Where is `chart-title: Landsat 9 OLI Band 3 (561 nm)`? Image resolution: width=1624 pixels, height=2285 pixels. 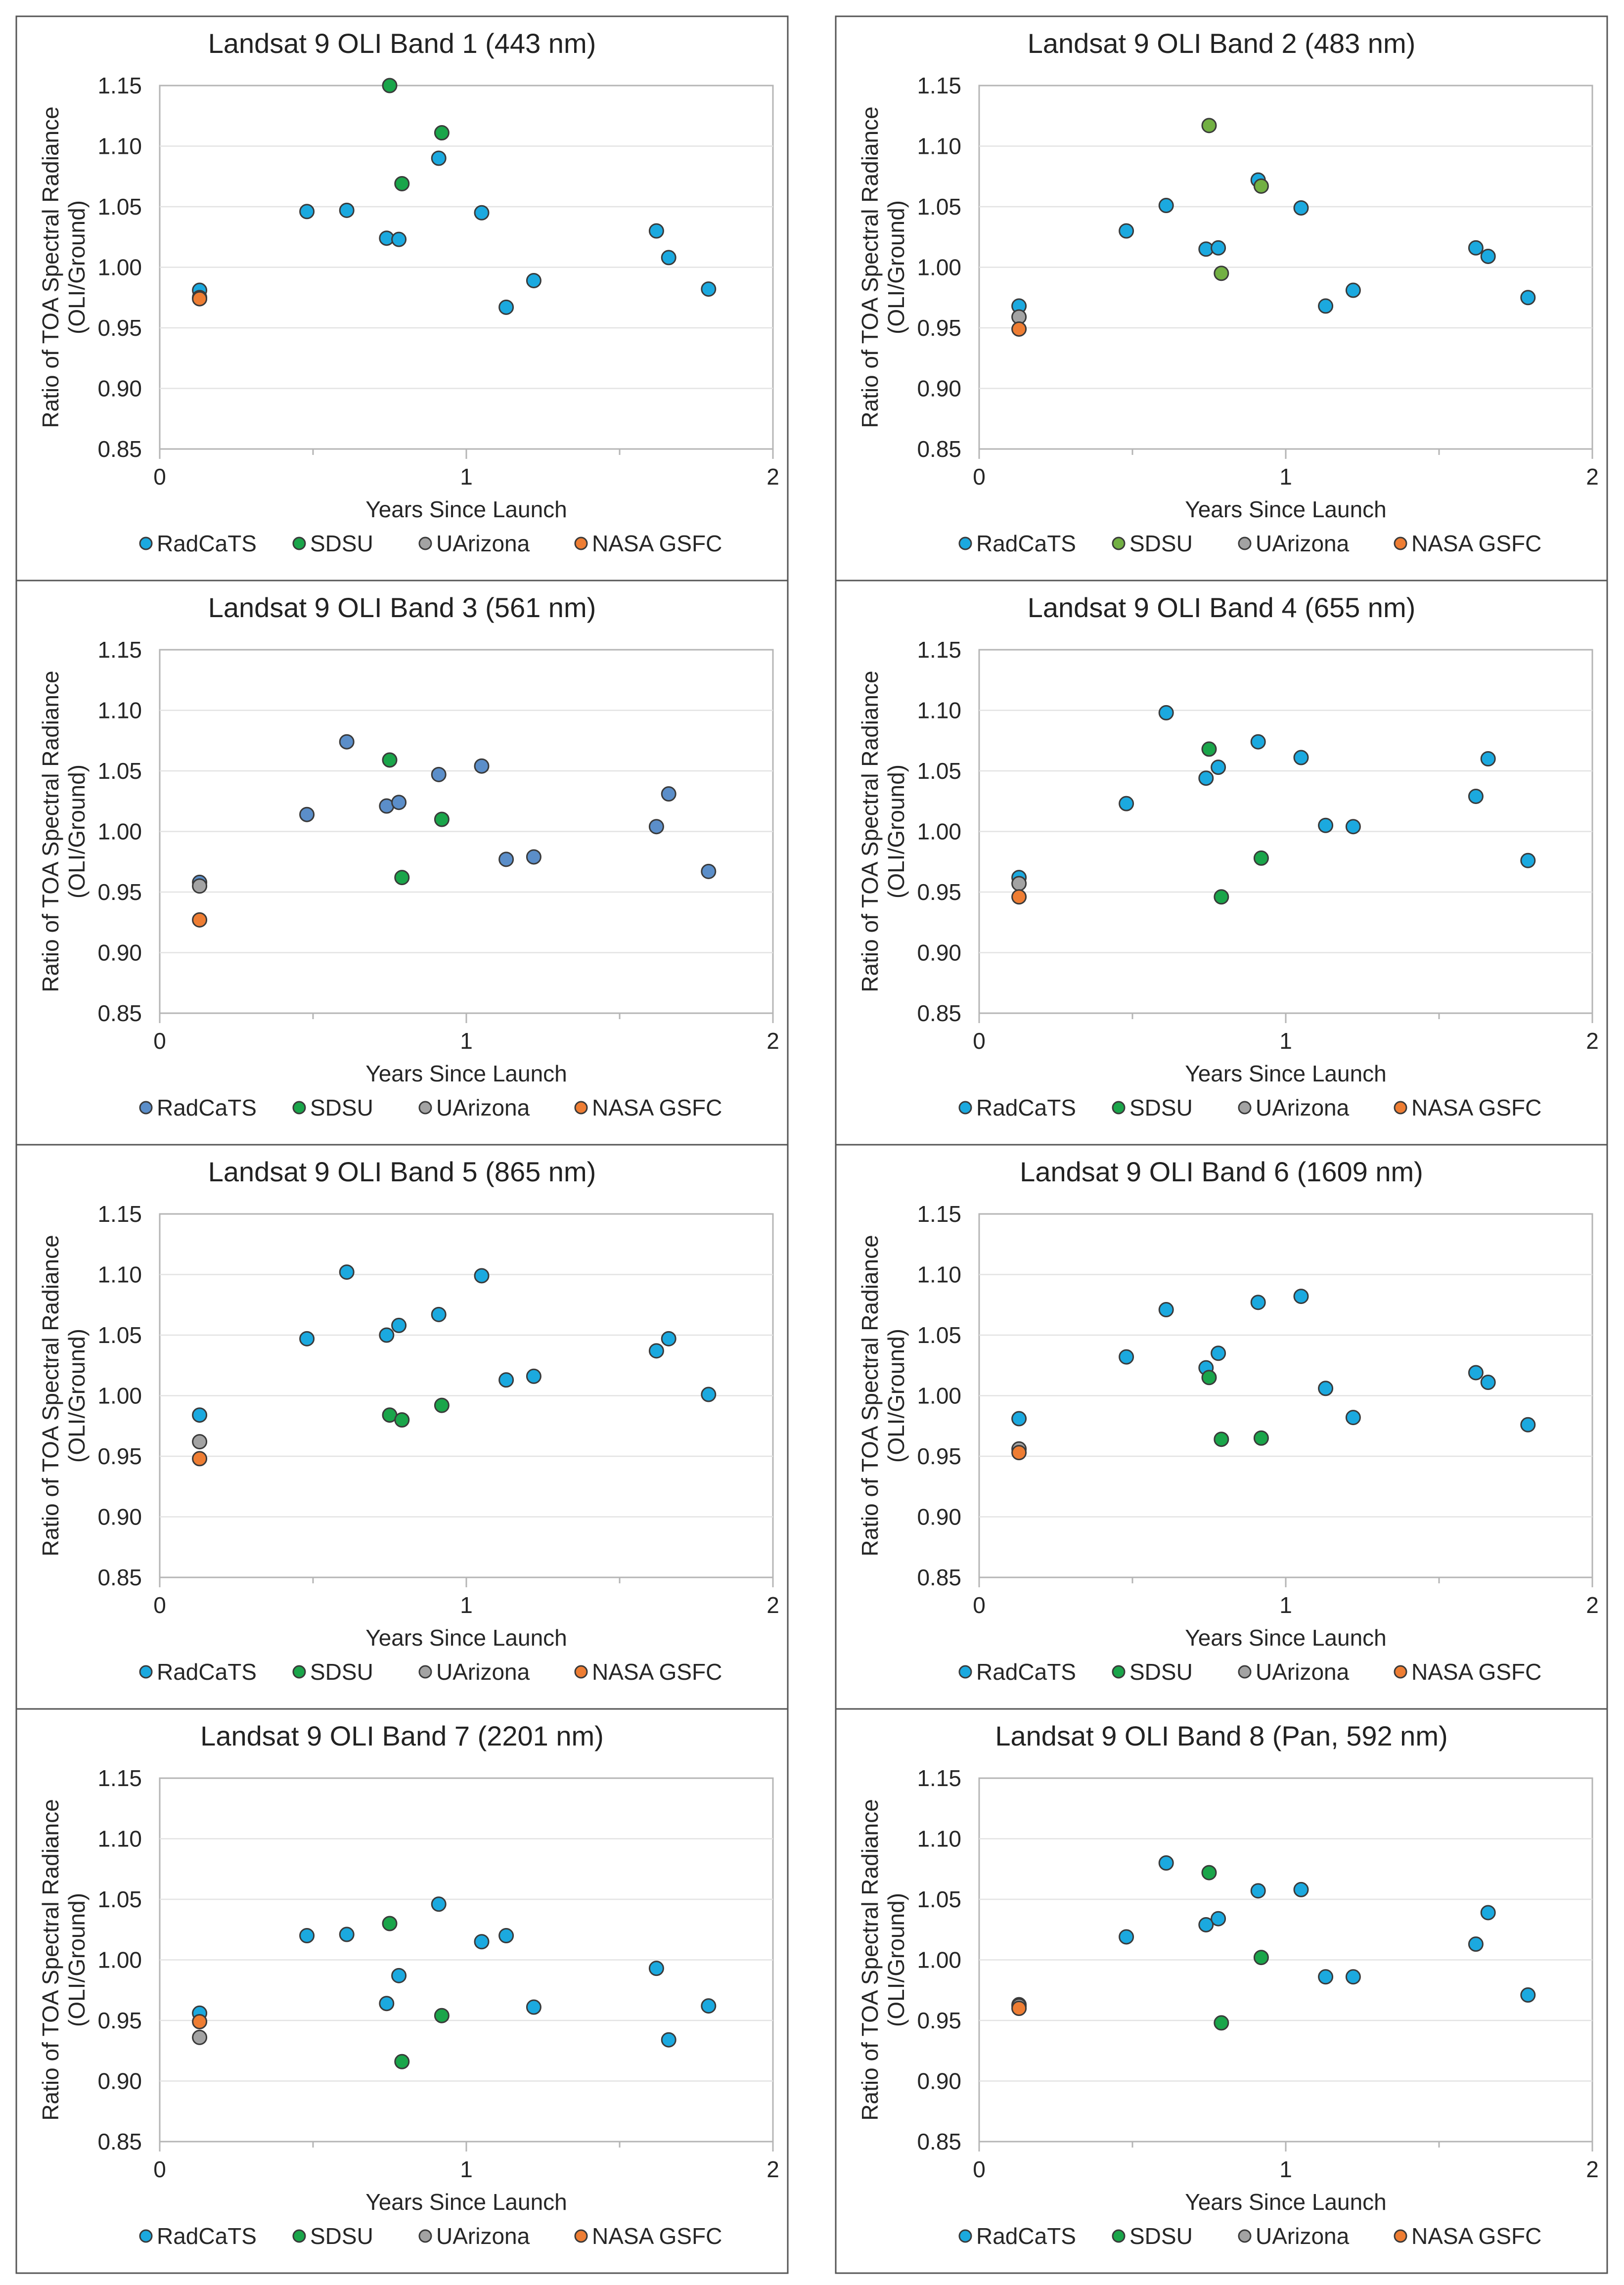
chart-title: Landsat 9 OLI Band 3 (561 nm) is located at coordinates (402, 607).